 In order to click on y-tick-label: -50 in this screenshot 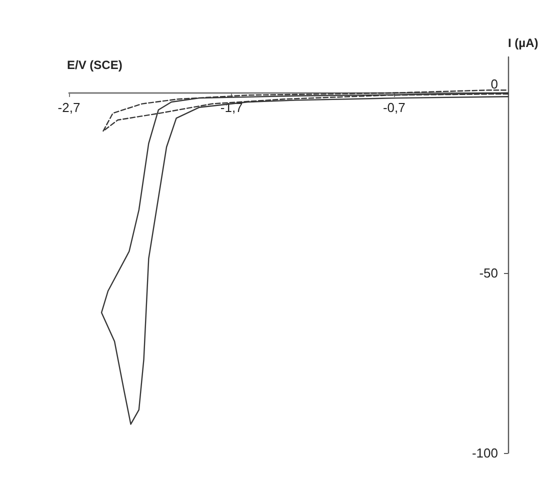, I will do `click(488, 273)`.